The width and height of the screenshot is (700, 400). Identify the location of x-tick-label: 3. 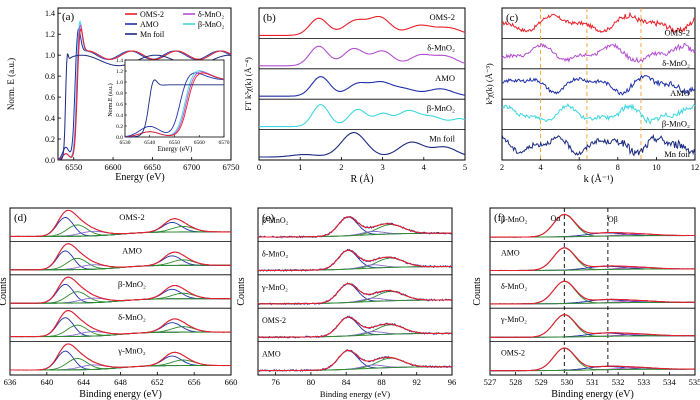
(382, 167).